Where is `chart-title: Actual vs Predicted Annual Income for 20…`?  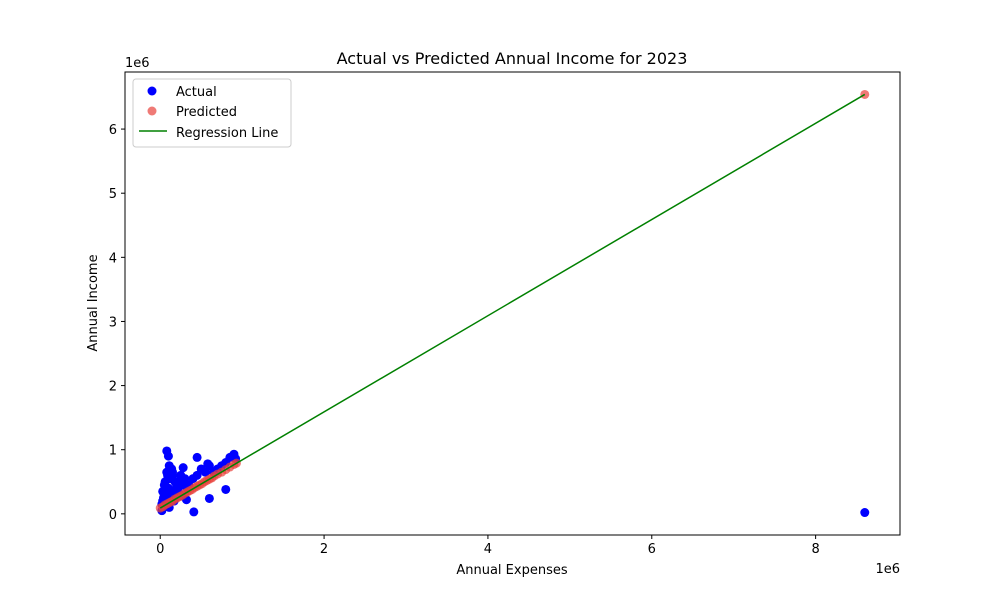 chart-title: Actual vs Predicted Annual Income for 20… is located at coordinates (512, 58).